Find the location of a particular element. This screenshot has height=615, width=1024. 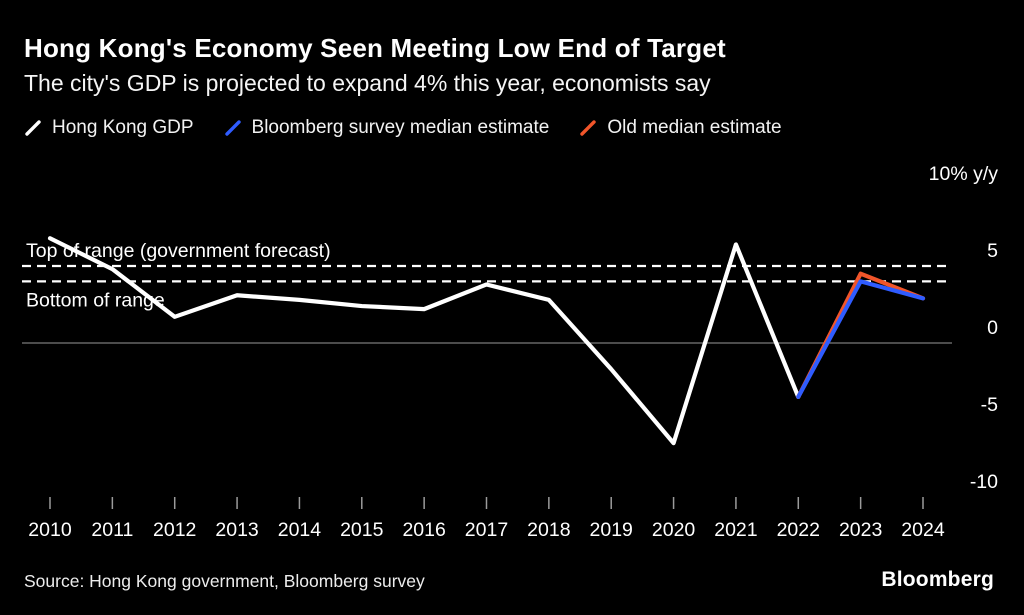

x-axis-label-2020: 2020 is located at coordinates (674, 530).